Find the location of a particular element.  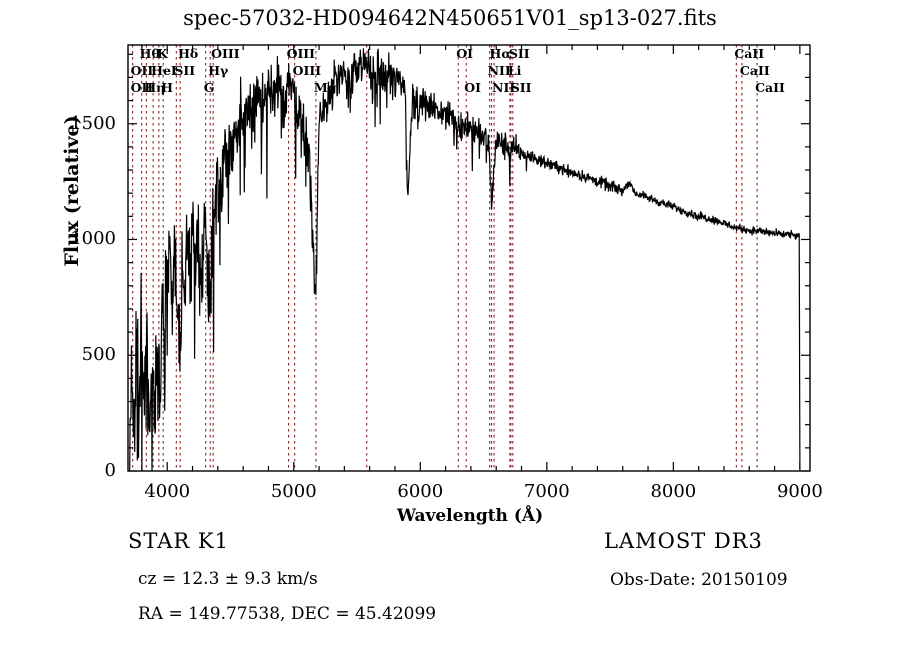

y-tick-label: 500 is located at coordinates (98, 355).